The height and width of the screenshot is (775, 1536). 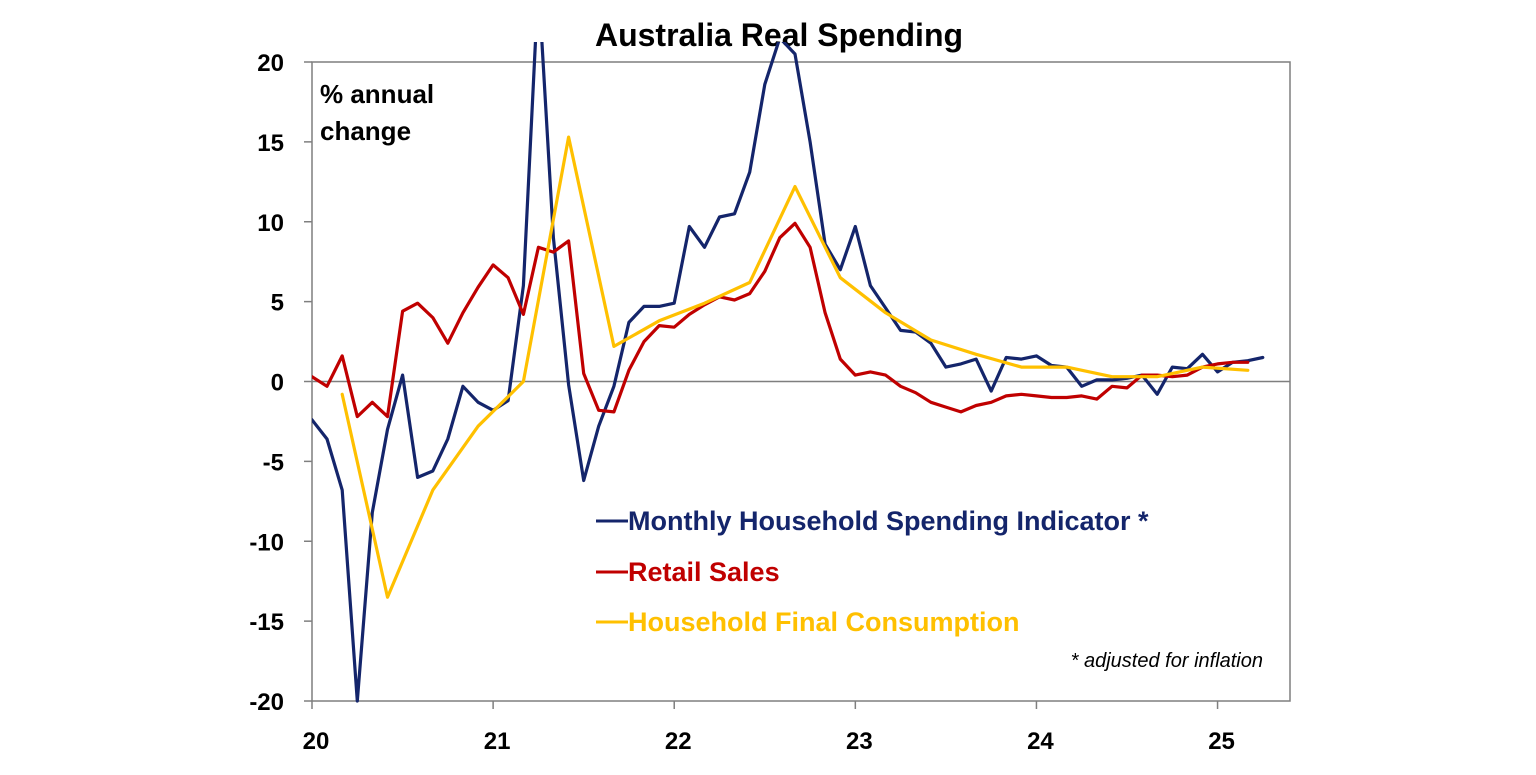 I want to click on x-tick-label: 20, so click(x=316, y=741).